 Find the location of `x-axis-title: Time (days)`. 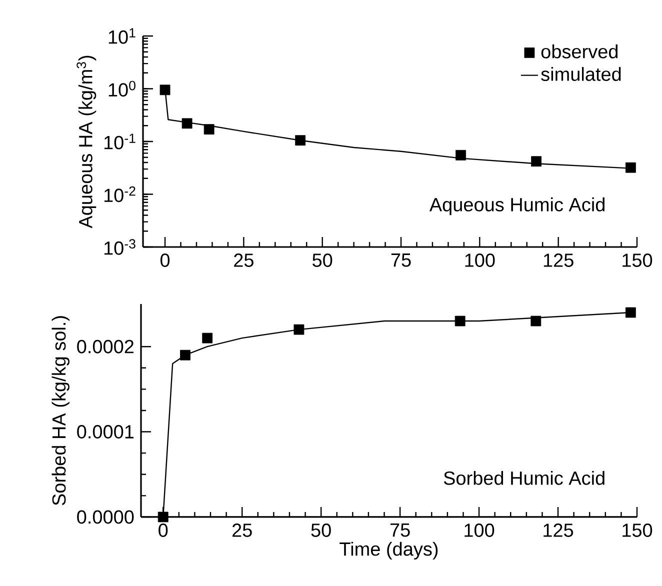

x-axis-title: Time (days) is located at coordinates (389, 551).